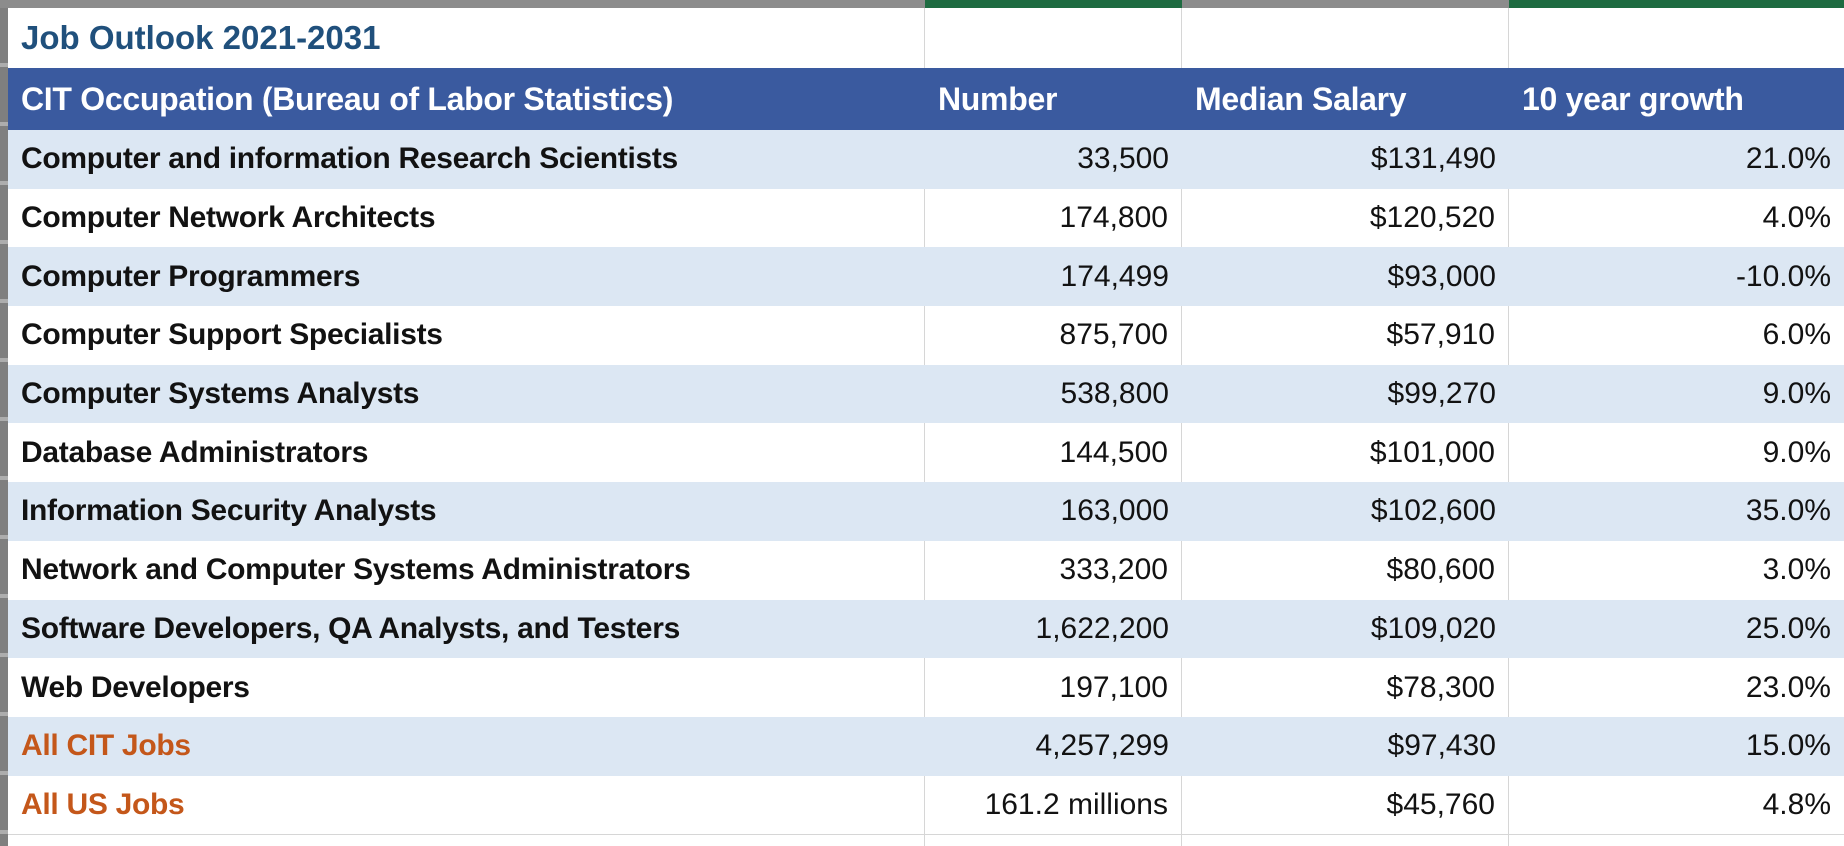 Image resolution: width=1844 pixels, height=846 pixels. I want to click on cell-number: 197,100, so click(1053, 687).